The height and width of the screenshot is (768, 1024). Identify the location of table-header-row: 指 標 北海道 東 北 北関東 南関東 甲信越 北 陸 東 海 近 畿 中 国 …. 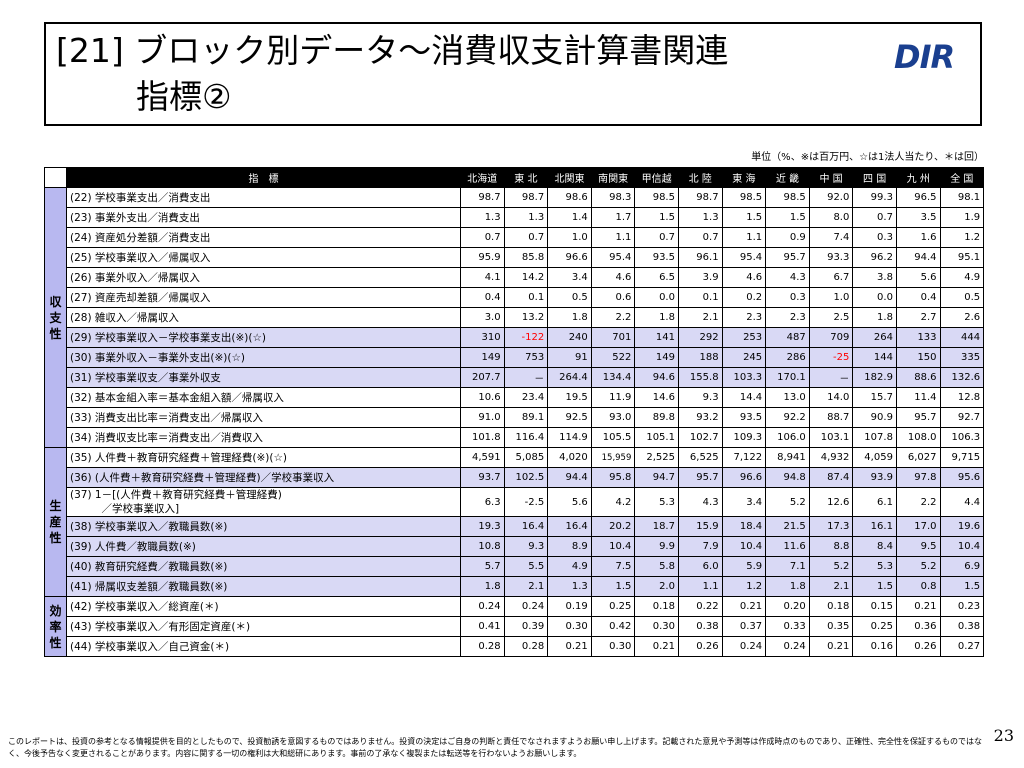
(514, 177).